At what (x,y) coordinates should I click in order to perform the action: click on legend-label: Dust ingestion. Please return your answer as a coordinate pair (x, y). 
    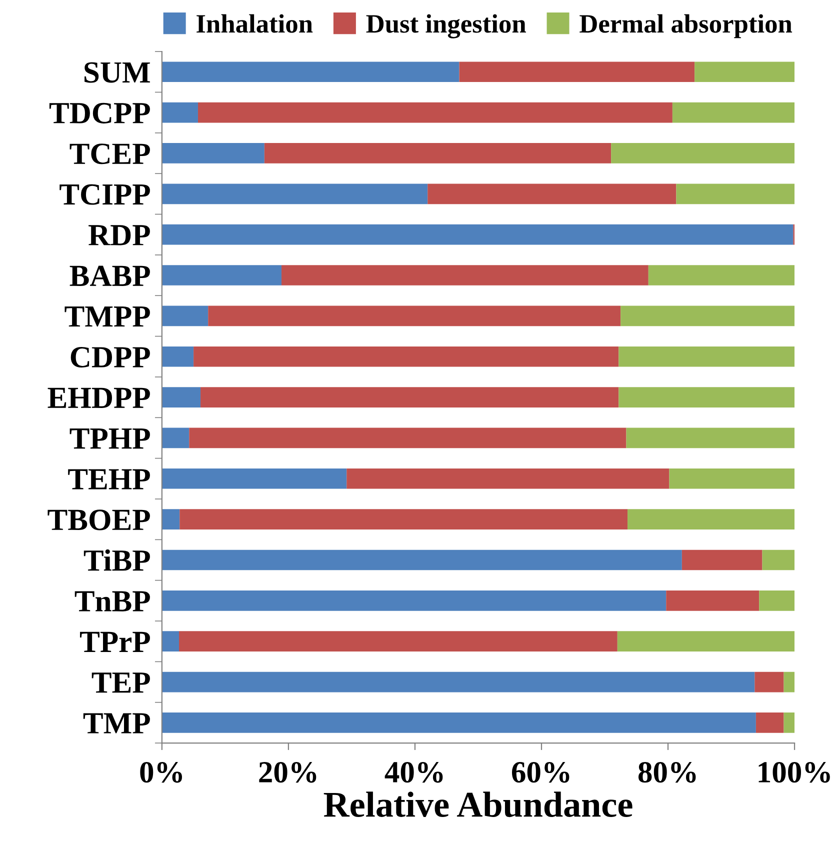
    Looking at the image, I should click on (446, 26).